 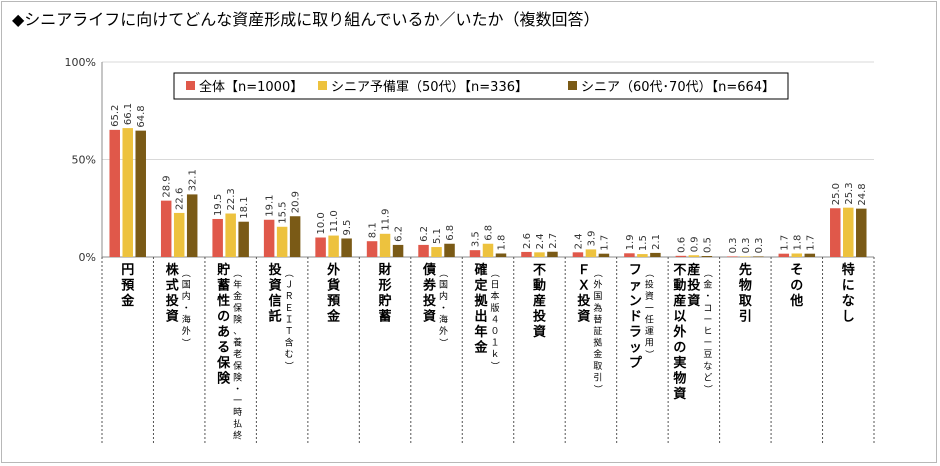 I want to click on category-sublabel: ー, so click(x=707, y=320).